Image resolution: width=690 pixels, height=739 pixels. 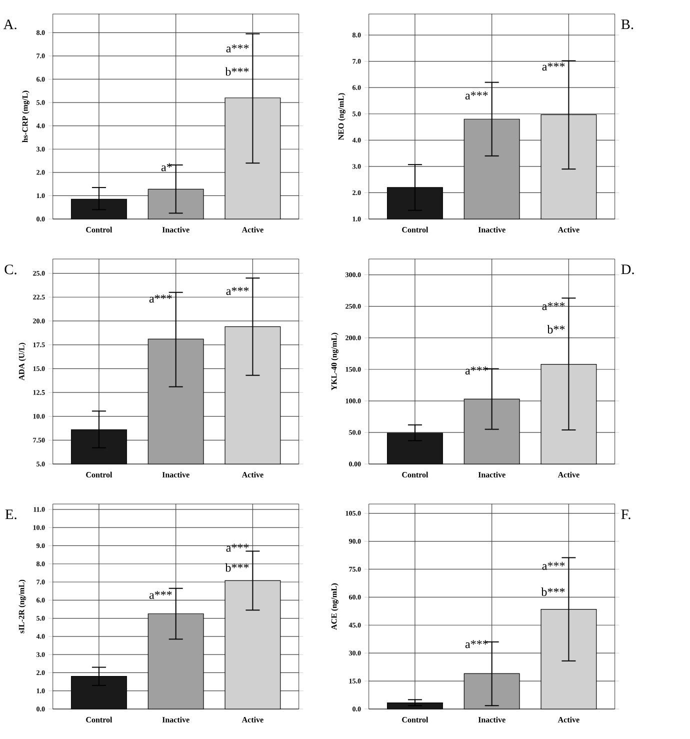 What do you see at coordinates (22, 607) in the screenshot?
I see `y-axis-title: sIL-2R (ng/mL)` at bounding box center [22, 607].